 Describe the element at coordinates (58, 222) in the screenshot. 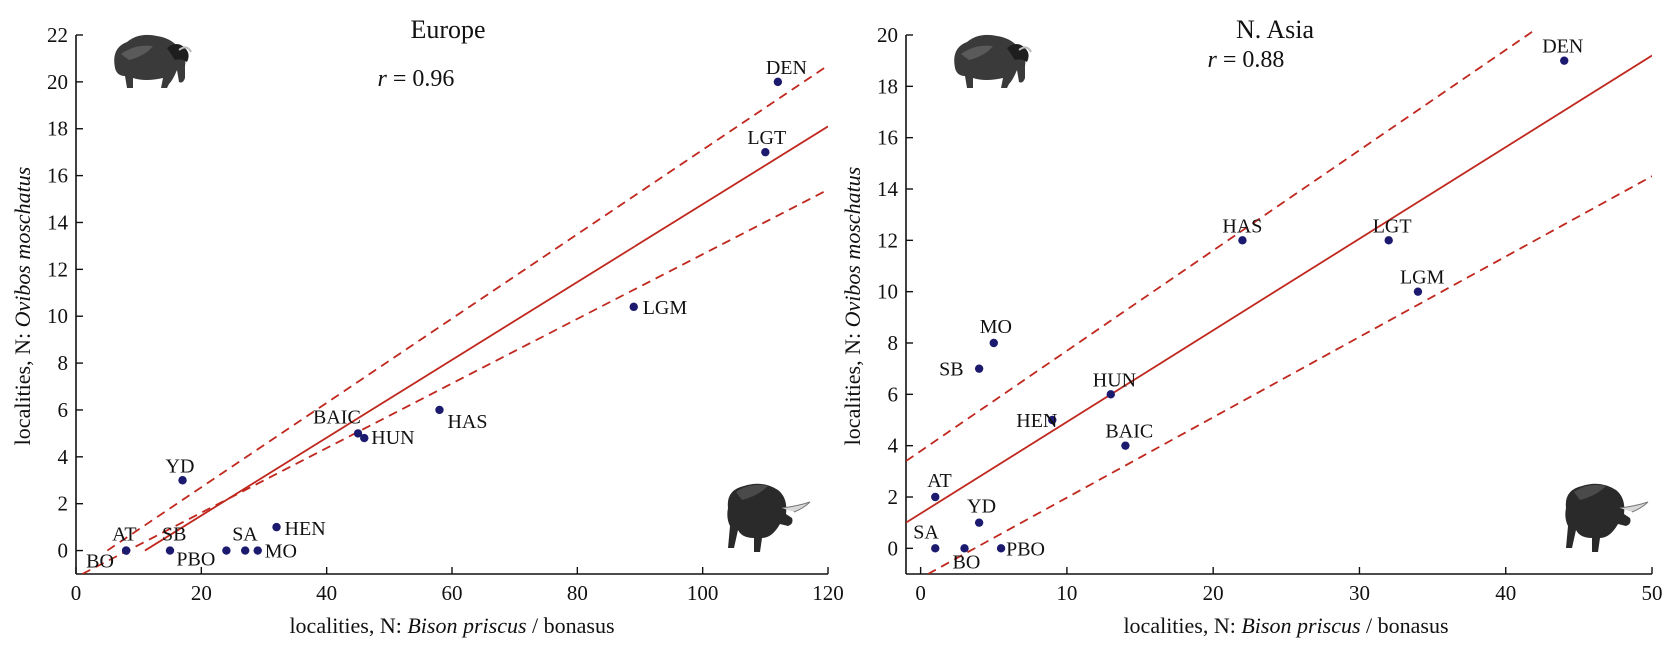

I see `y-tick-label: 14` at that location.